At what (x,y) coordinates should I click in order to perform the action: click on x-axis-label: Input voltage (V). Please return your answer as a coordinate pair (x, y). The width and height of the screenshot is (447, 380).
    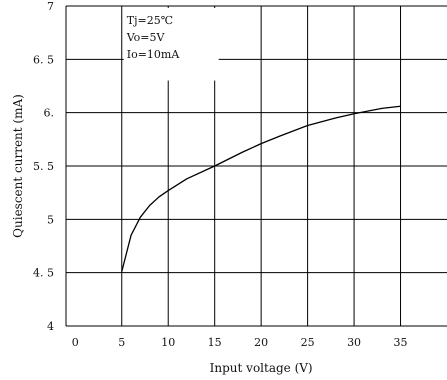
    Looking at the image, I should click on (261, 368).